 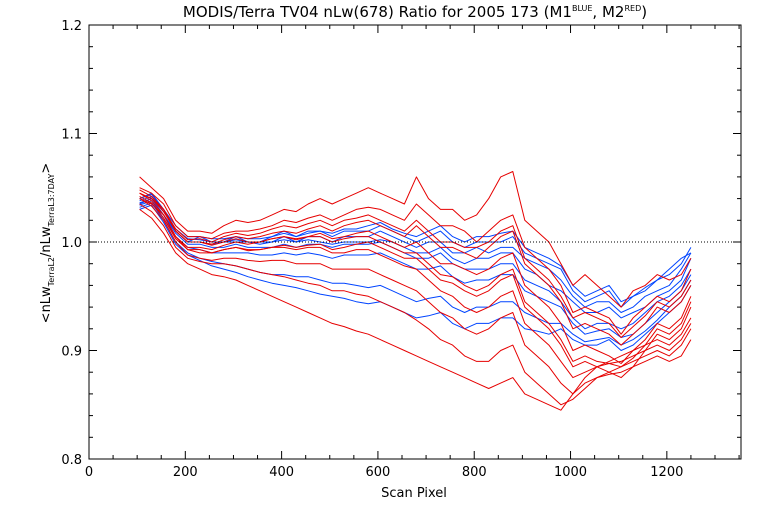 I want to click on y-tick-label: 0.8, so click(x=71, y=460).